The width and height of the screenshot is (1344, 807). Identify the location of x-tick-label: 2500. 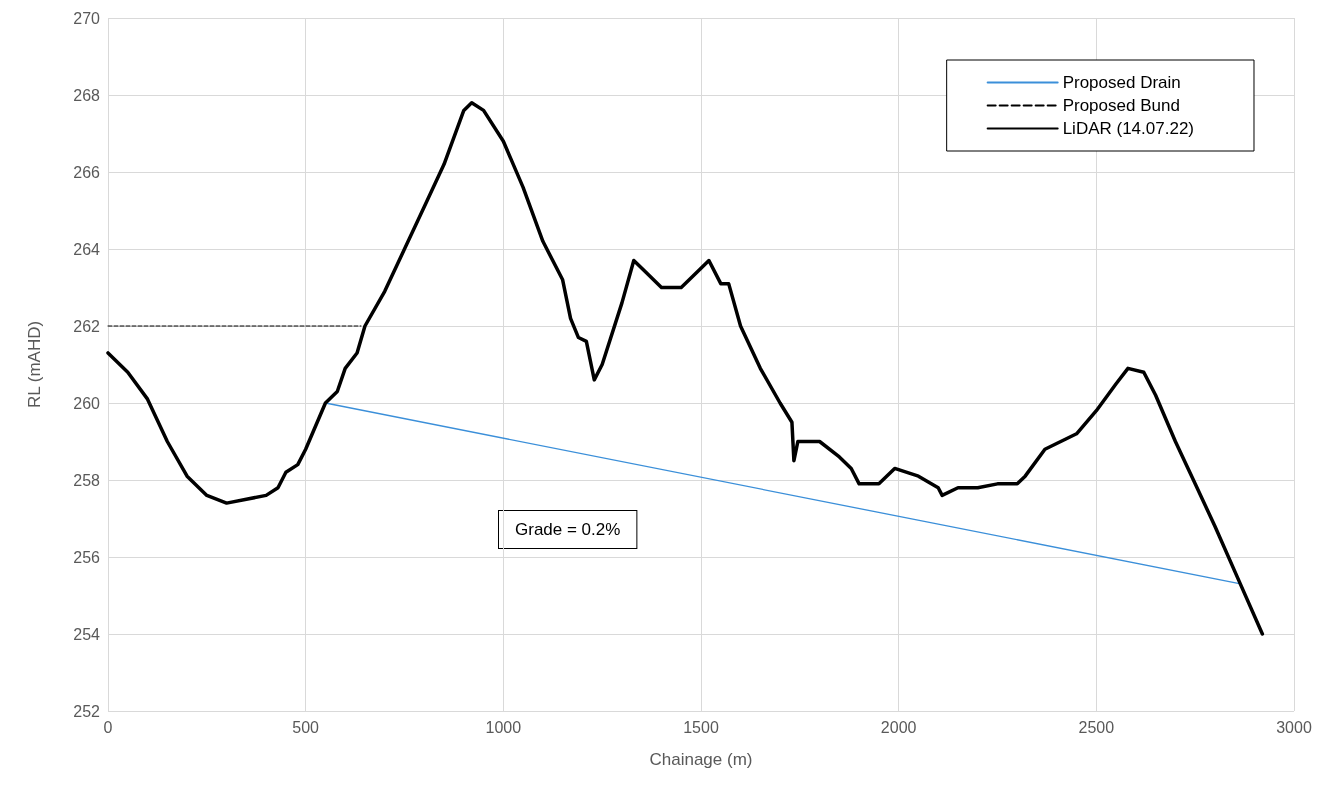
(1096, 727).